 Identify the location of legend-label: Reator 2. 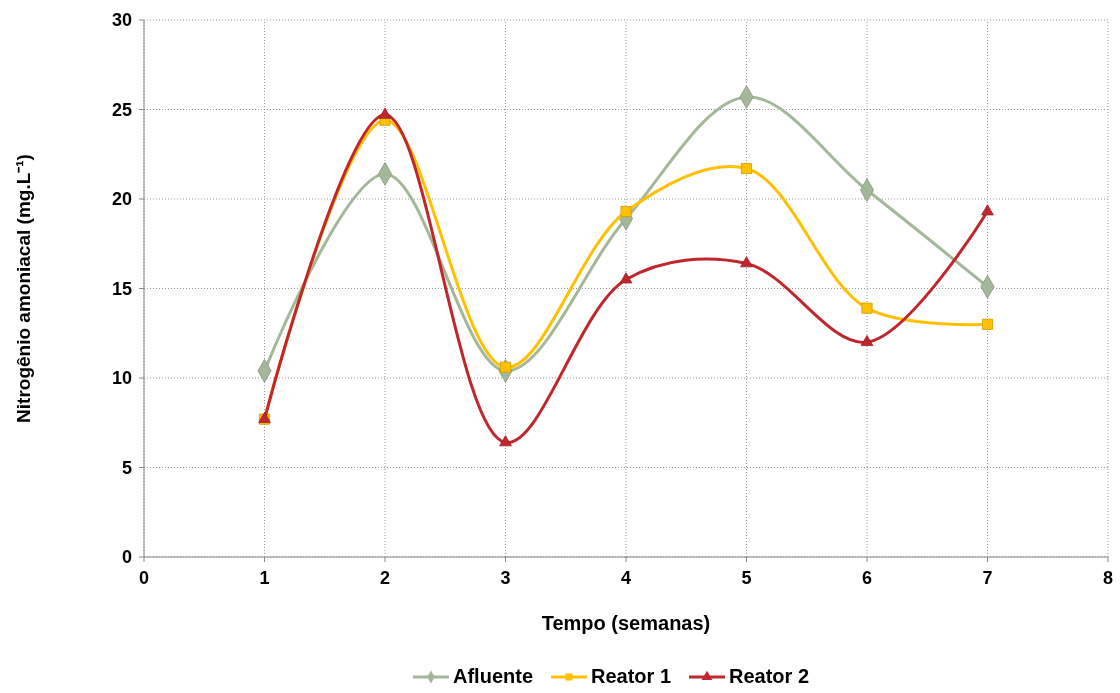
(769, 676).